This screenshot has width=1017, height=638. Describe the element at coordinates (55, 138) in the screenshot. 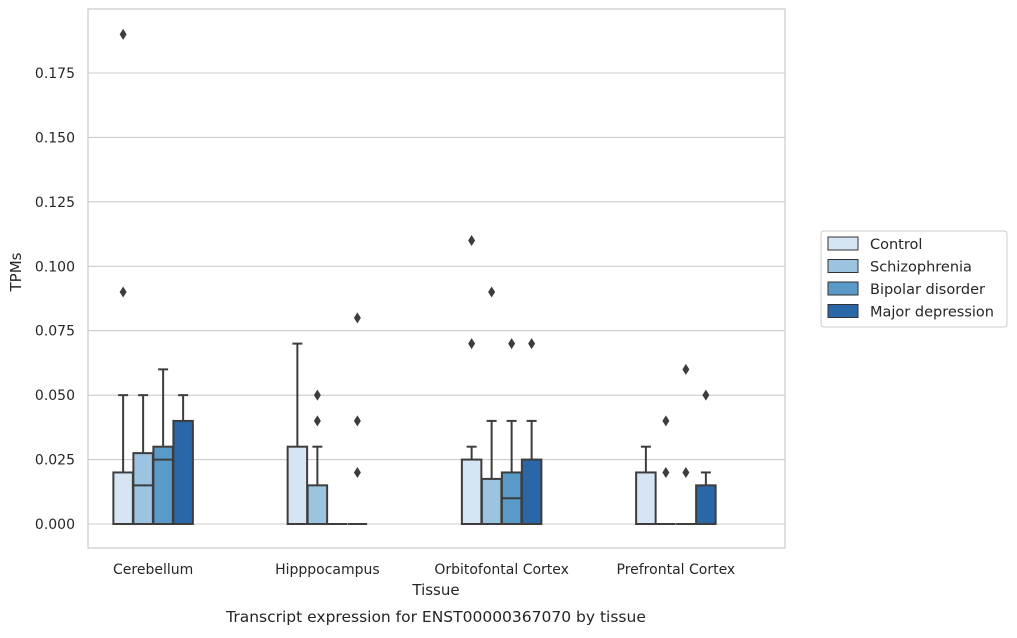

I see `y-tick-label: 0.150` at that location.